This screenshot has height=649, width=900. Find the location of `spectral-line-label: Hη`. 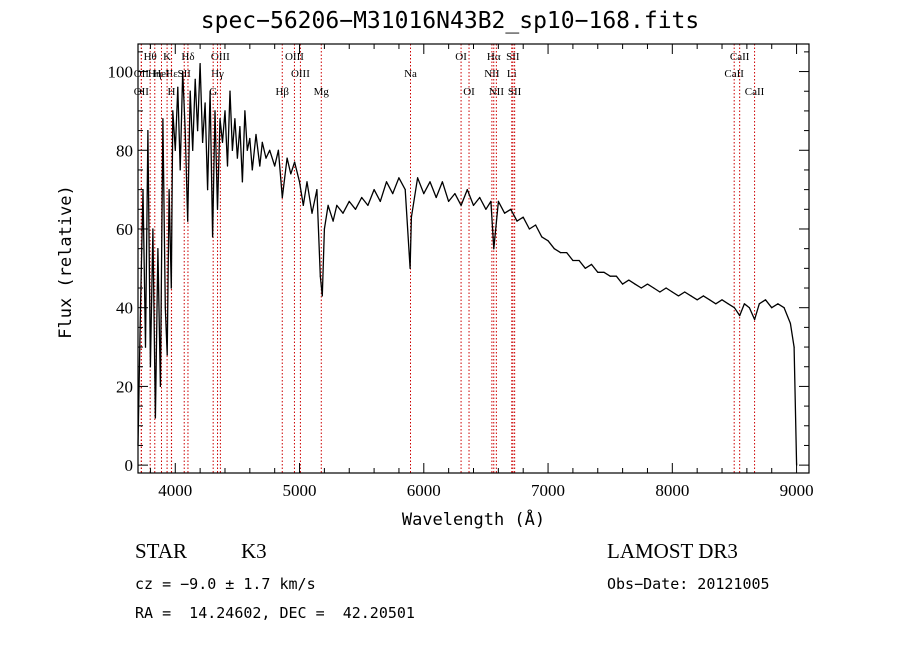

spectral-line-label: Hη is located at coordinates (155, 74).